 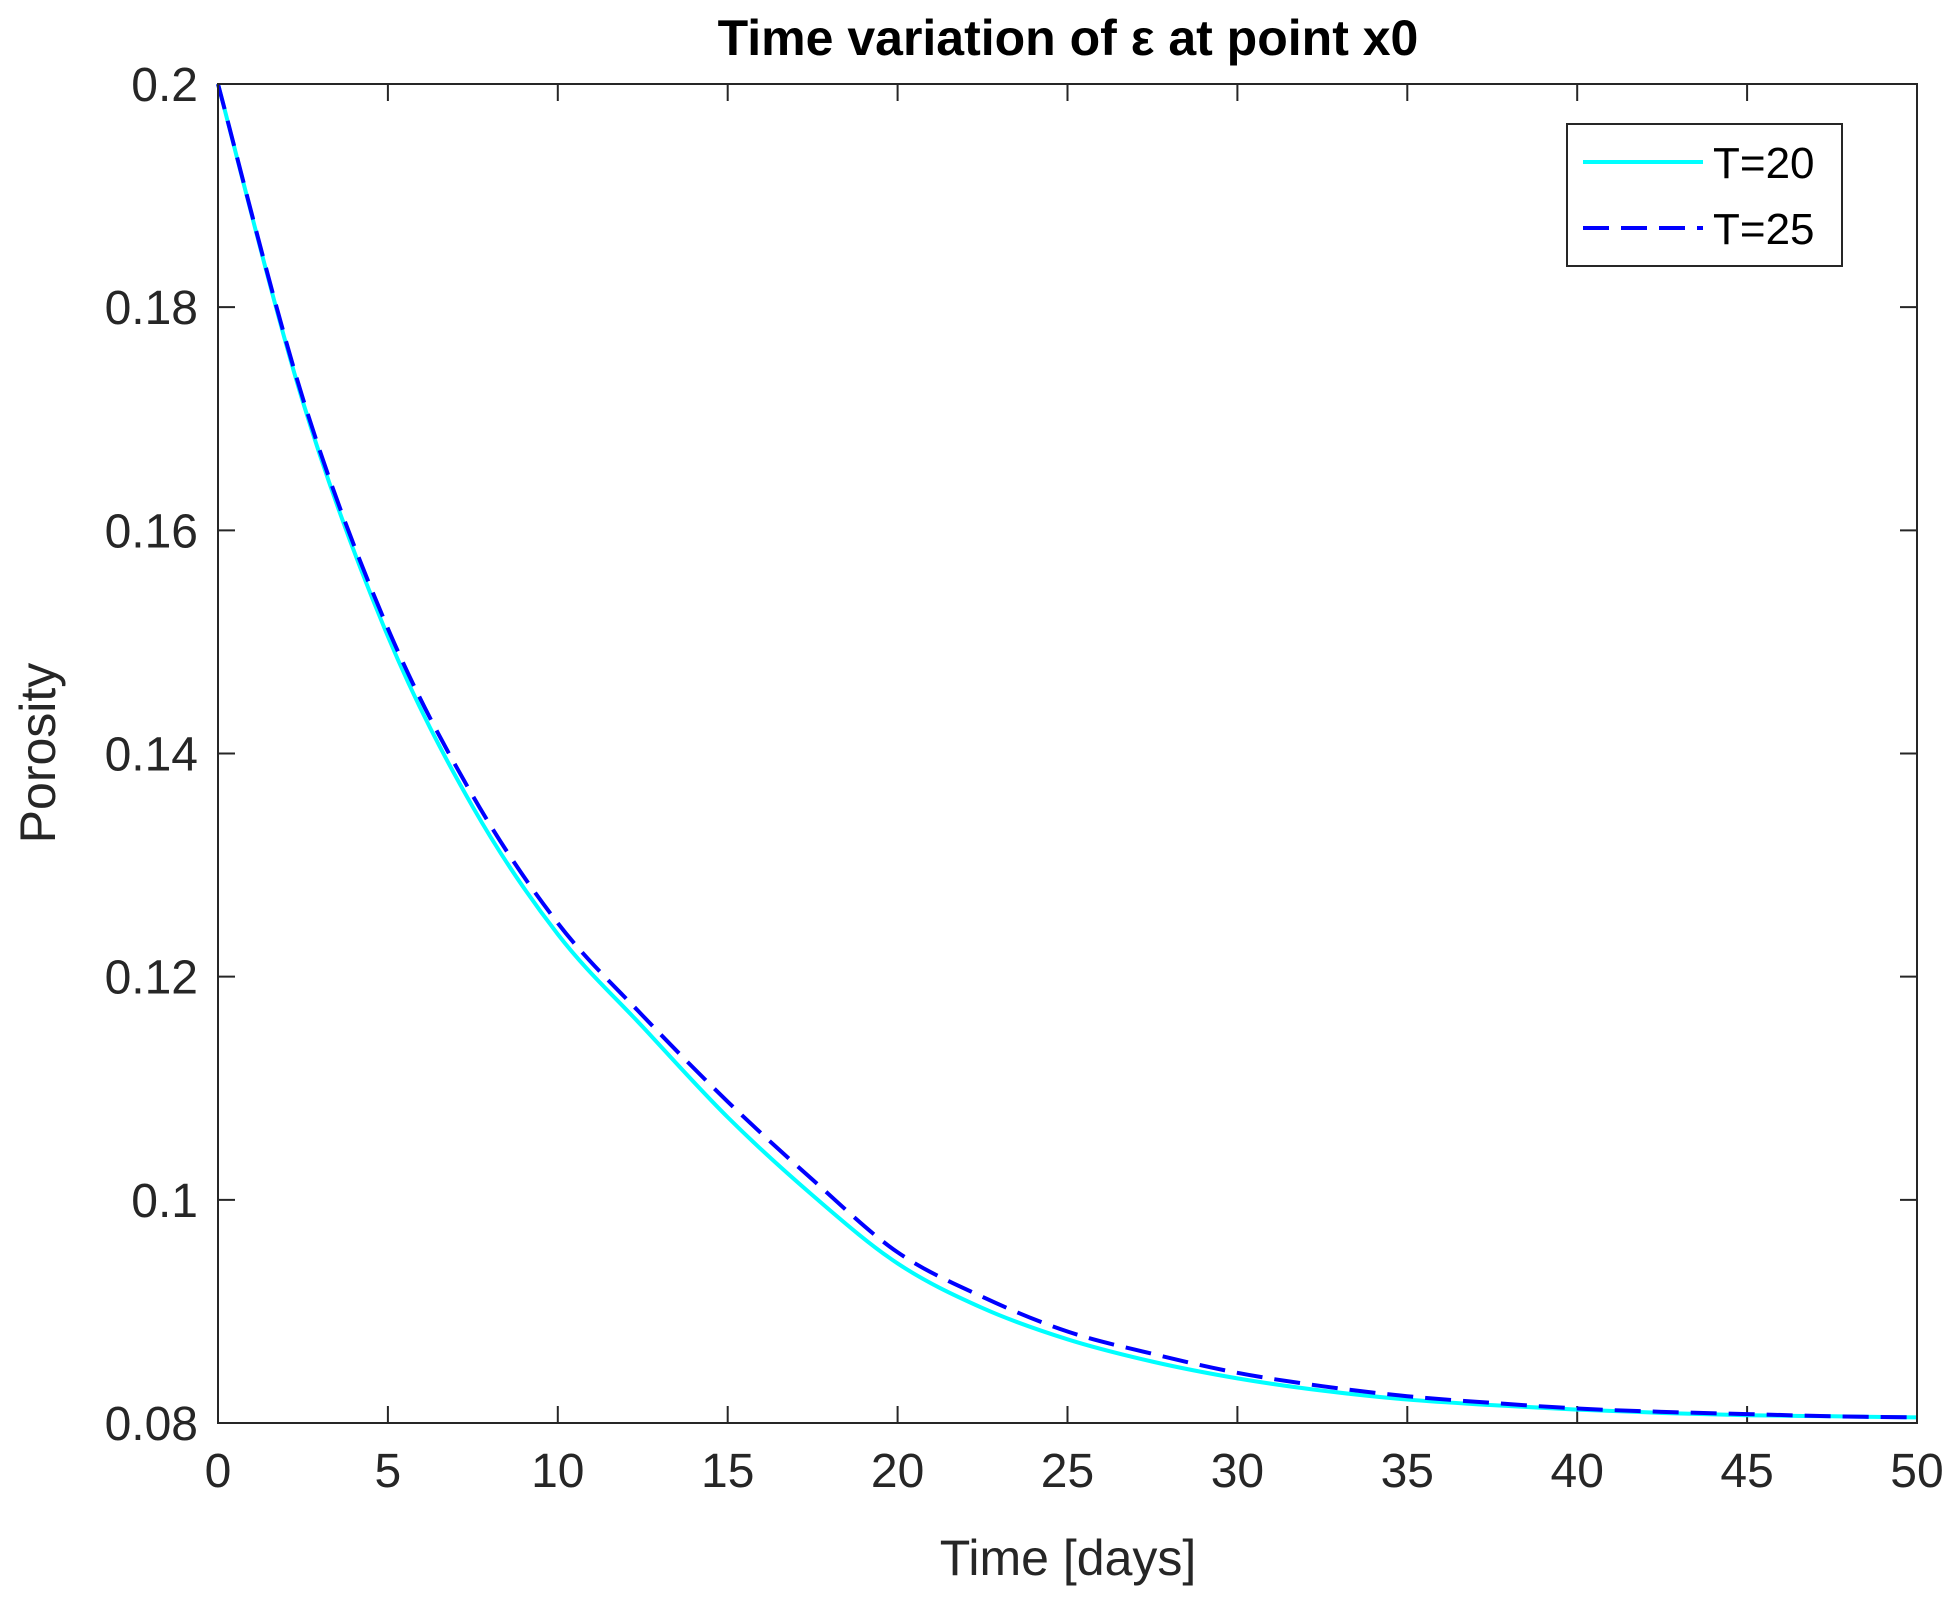 I want to click on y-tick-label: 0.14, so click(x=151, y=755).